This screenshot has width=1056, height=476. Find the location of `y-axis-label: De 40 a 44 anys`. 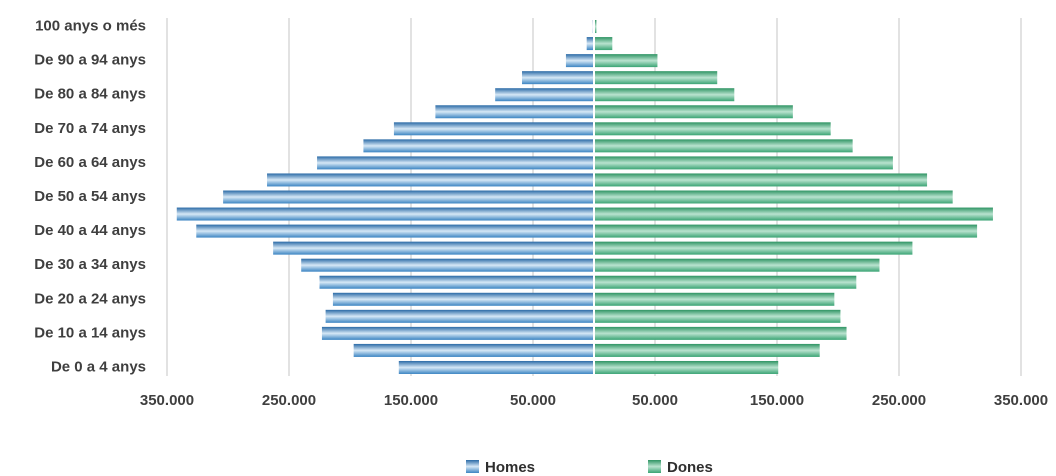

y-axis-label: De 40 a 44 anys is located at coordinates (90, 230).